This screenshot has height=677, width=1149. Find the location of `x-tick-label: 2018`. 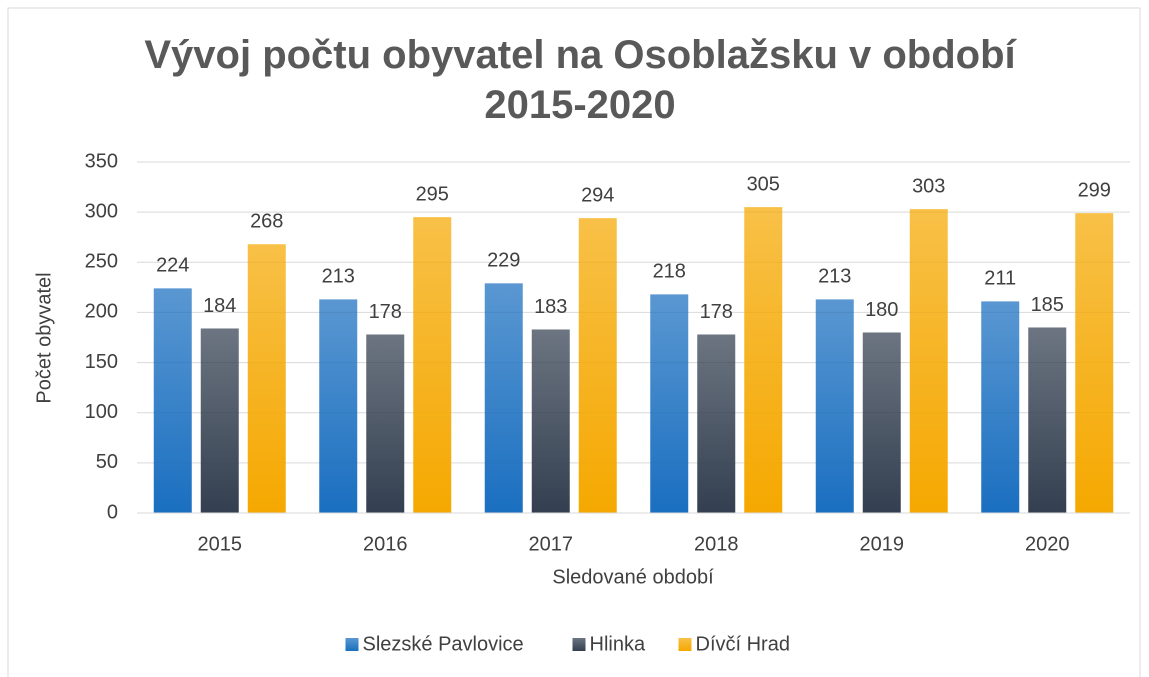

x-tick-label: 2018 is located at coordinates (716, 544).